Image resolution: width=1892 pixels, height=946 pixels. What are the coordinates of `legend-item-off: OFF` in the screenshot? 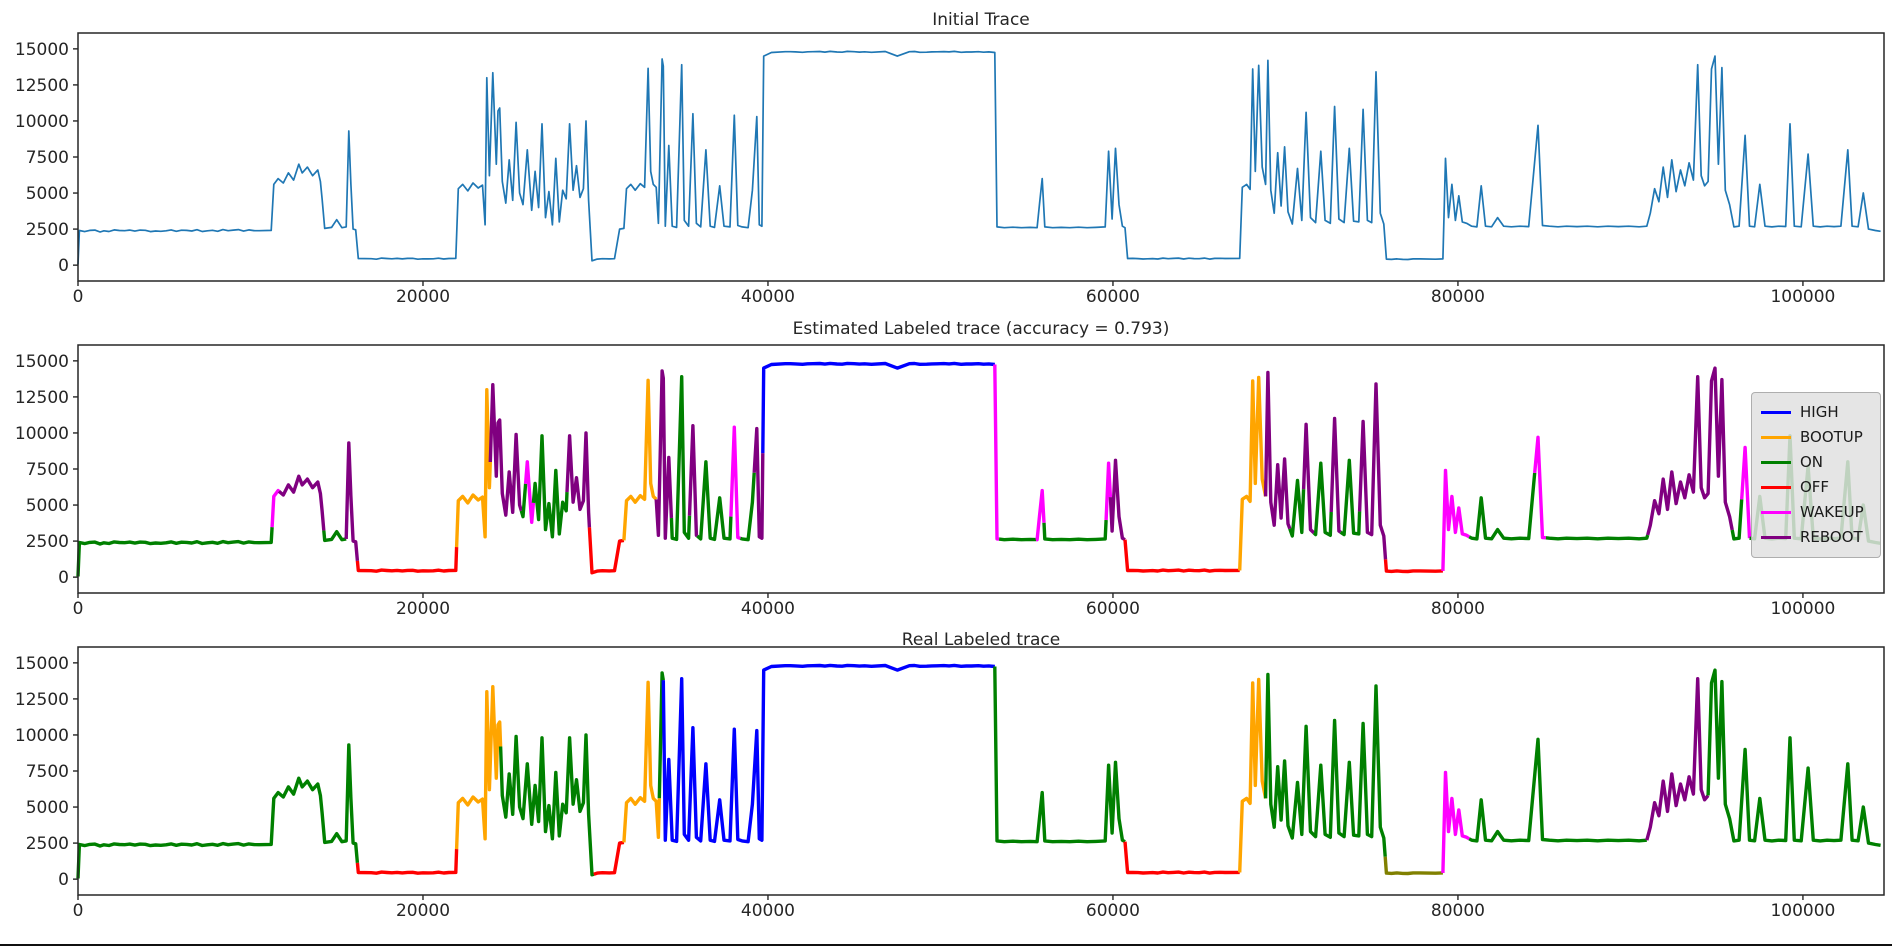 It's located at (1816, 487).